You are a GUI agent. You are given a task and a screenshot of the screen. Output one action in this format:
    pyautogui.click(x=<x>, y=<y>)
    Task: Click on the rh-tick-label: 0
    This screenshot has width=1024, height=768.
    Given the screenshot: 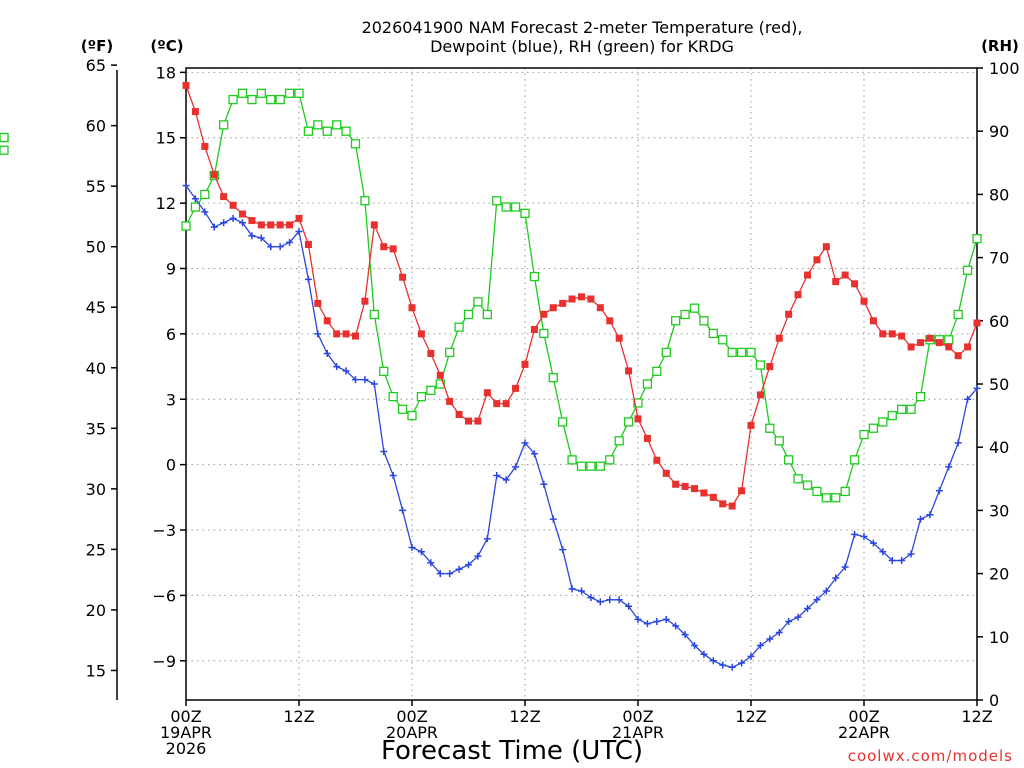 What is the action you would take?
    pyautogui.click(x=994, y=700)
    